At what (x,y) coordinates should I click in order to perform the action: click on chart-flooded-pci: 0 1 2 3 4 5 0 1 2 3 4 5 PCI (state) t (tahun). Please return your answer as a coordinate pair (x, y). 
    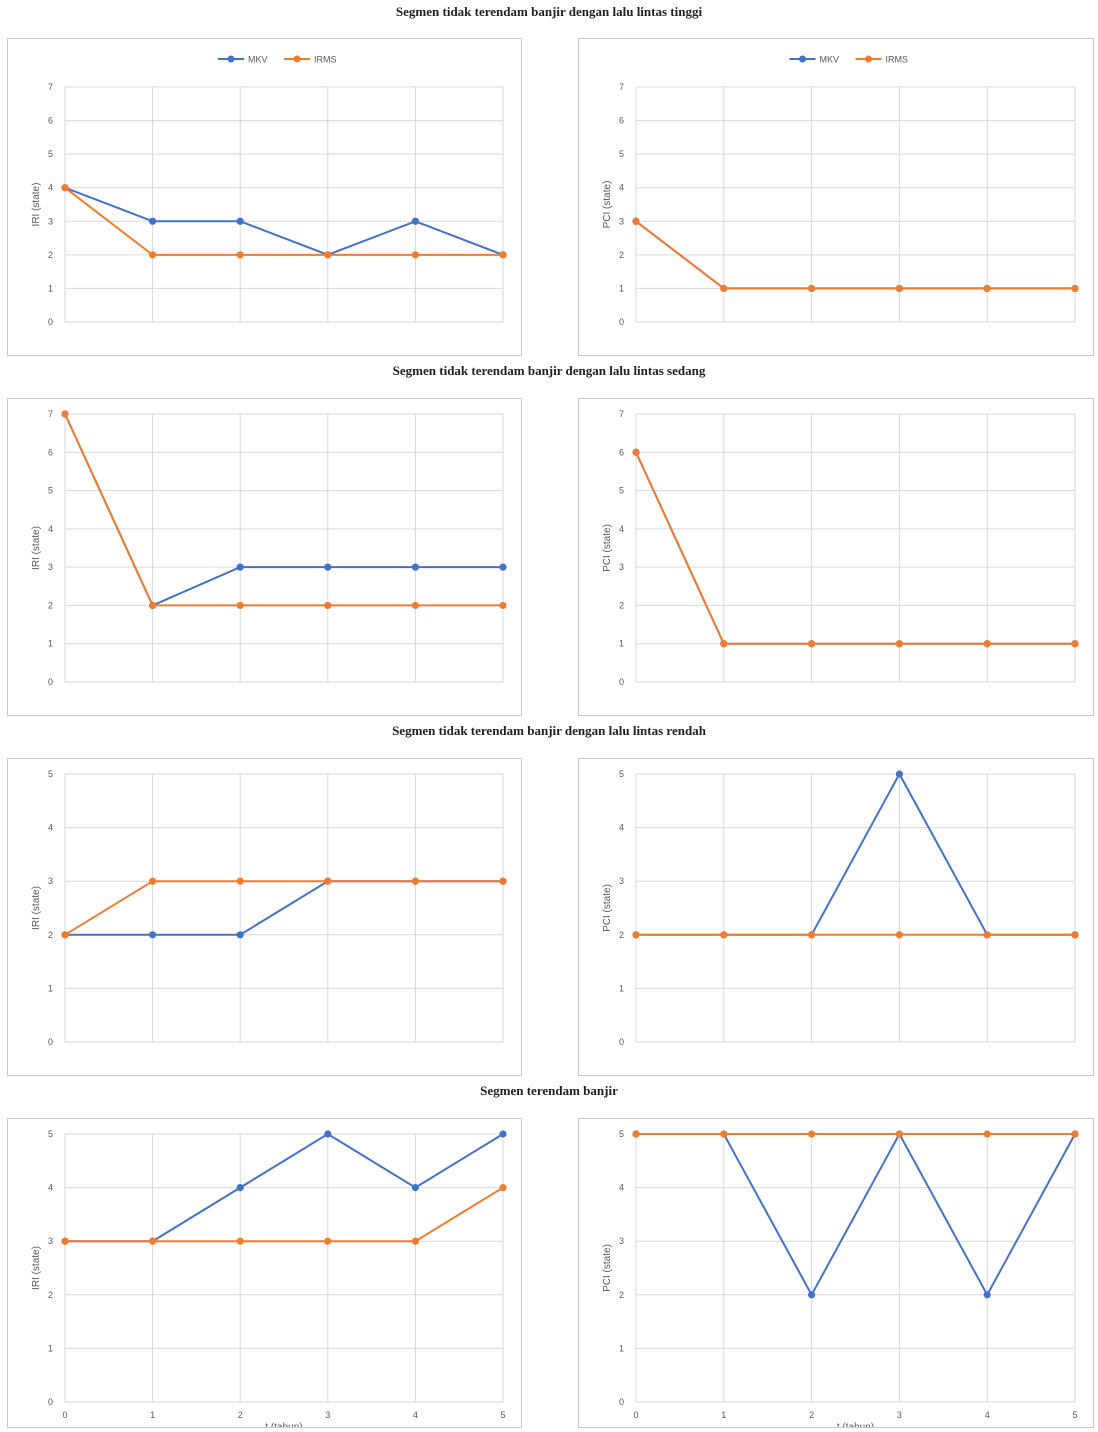
    Looking at the image, I should click on (840, 1280).